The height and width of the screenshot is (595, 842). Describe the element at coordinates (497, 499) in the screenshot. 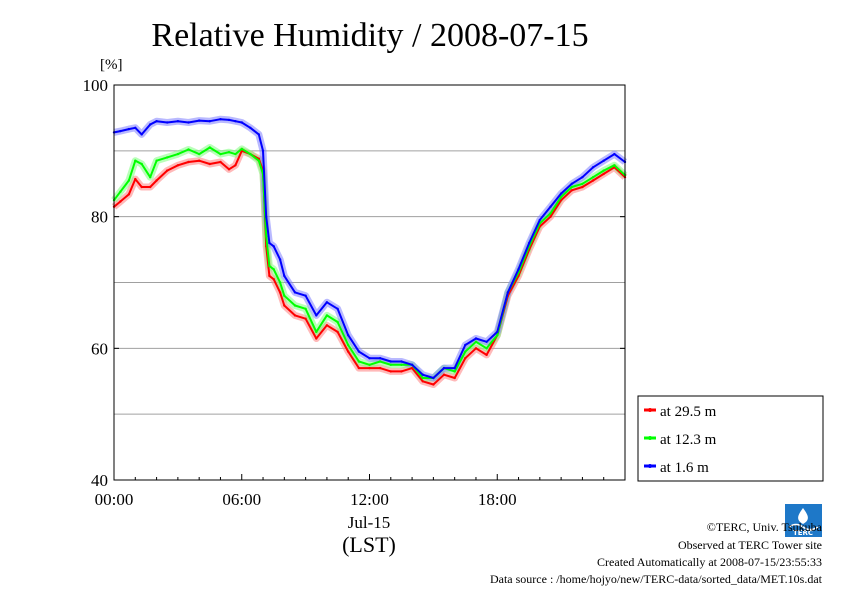

I see `x-tick-label: 18:00` at that location.